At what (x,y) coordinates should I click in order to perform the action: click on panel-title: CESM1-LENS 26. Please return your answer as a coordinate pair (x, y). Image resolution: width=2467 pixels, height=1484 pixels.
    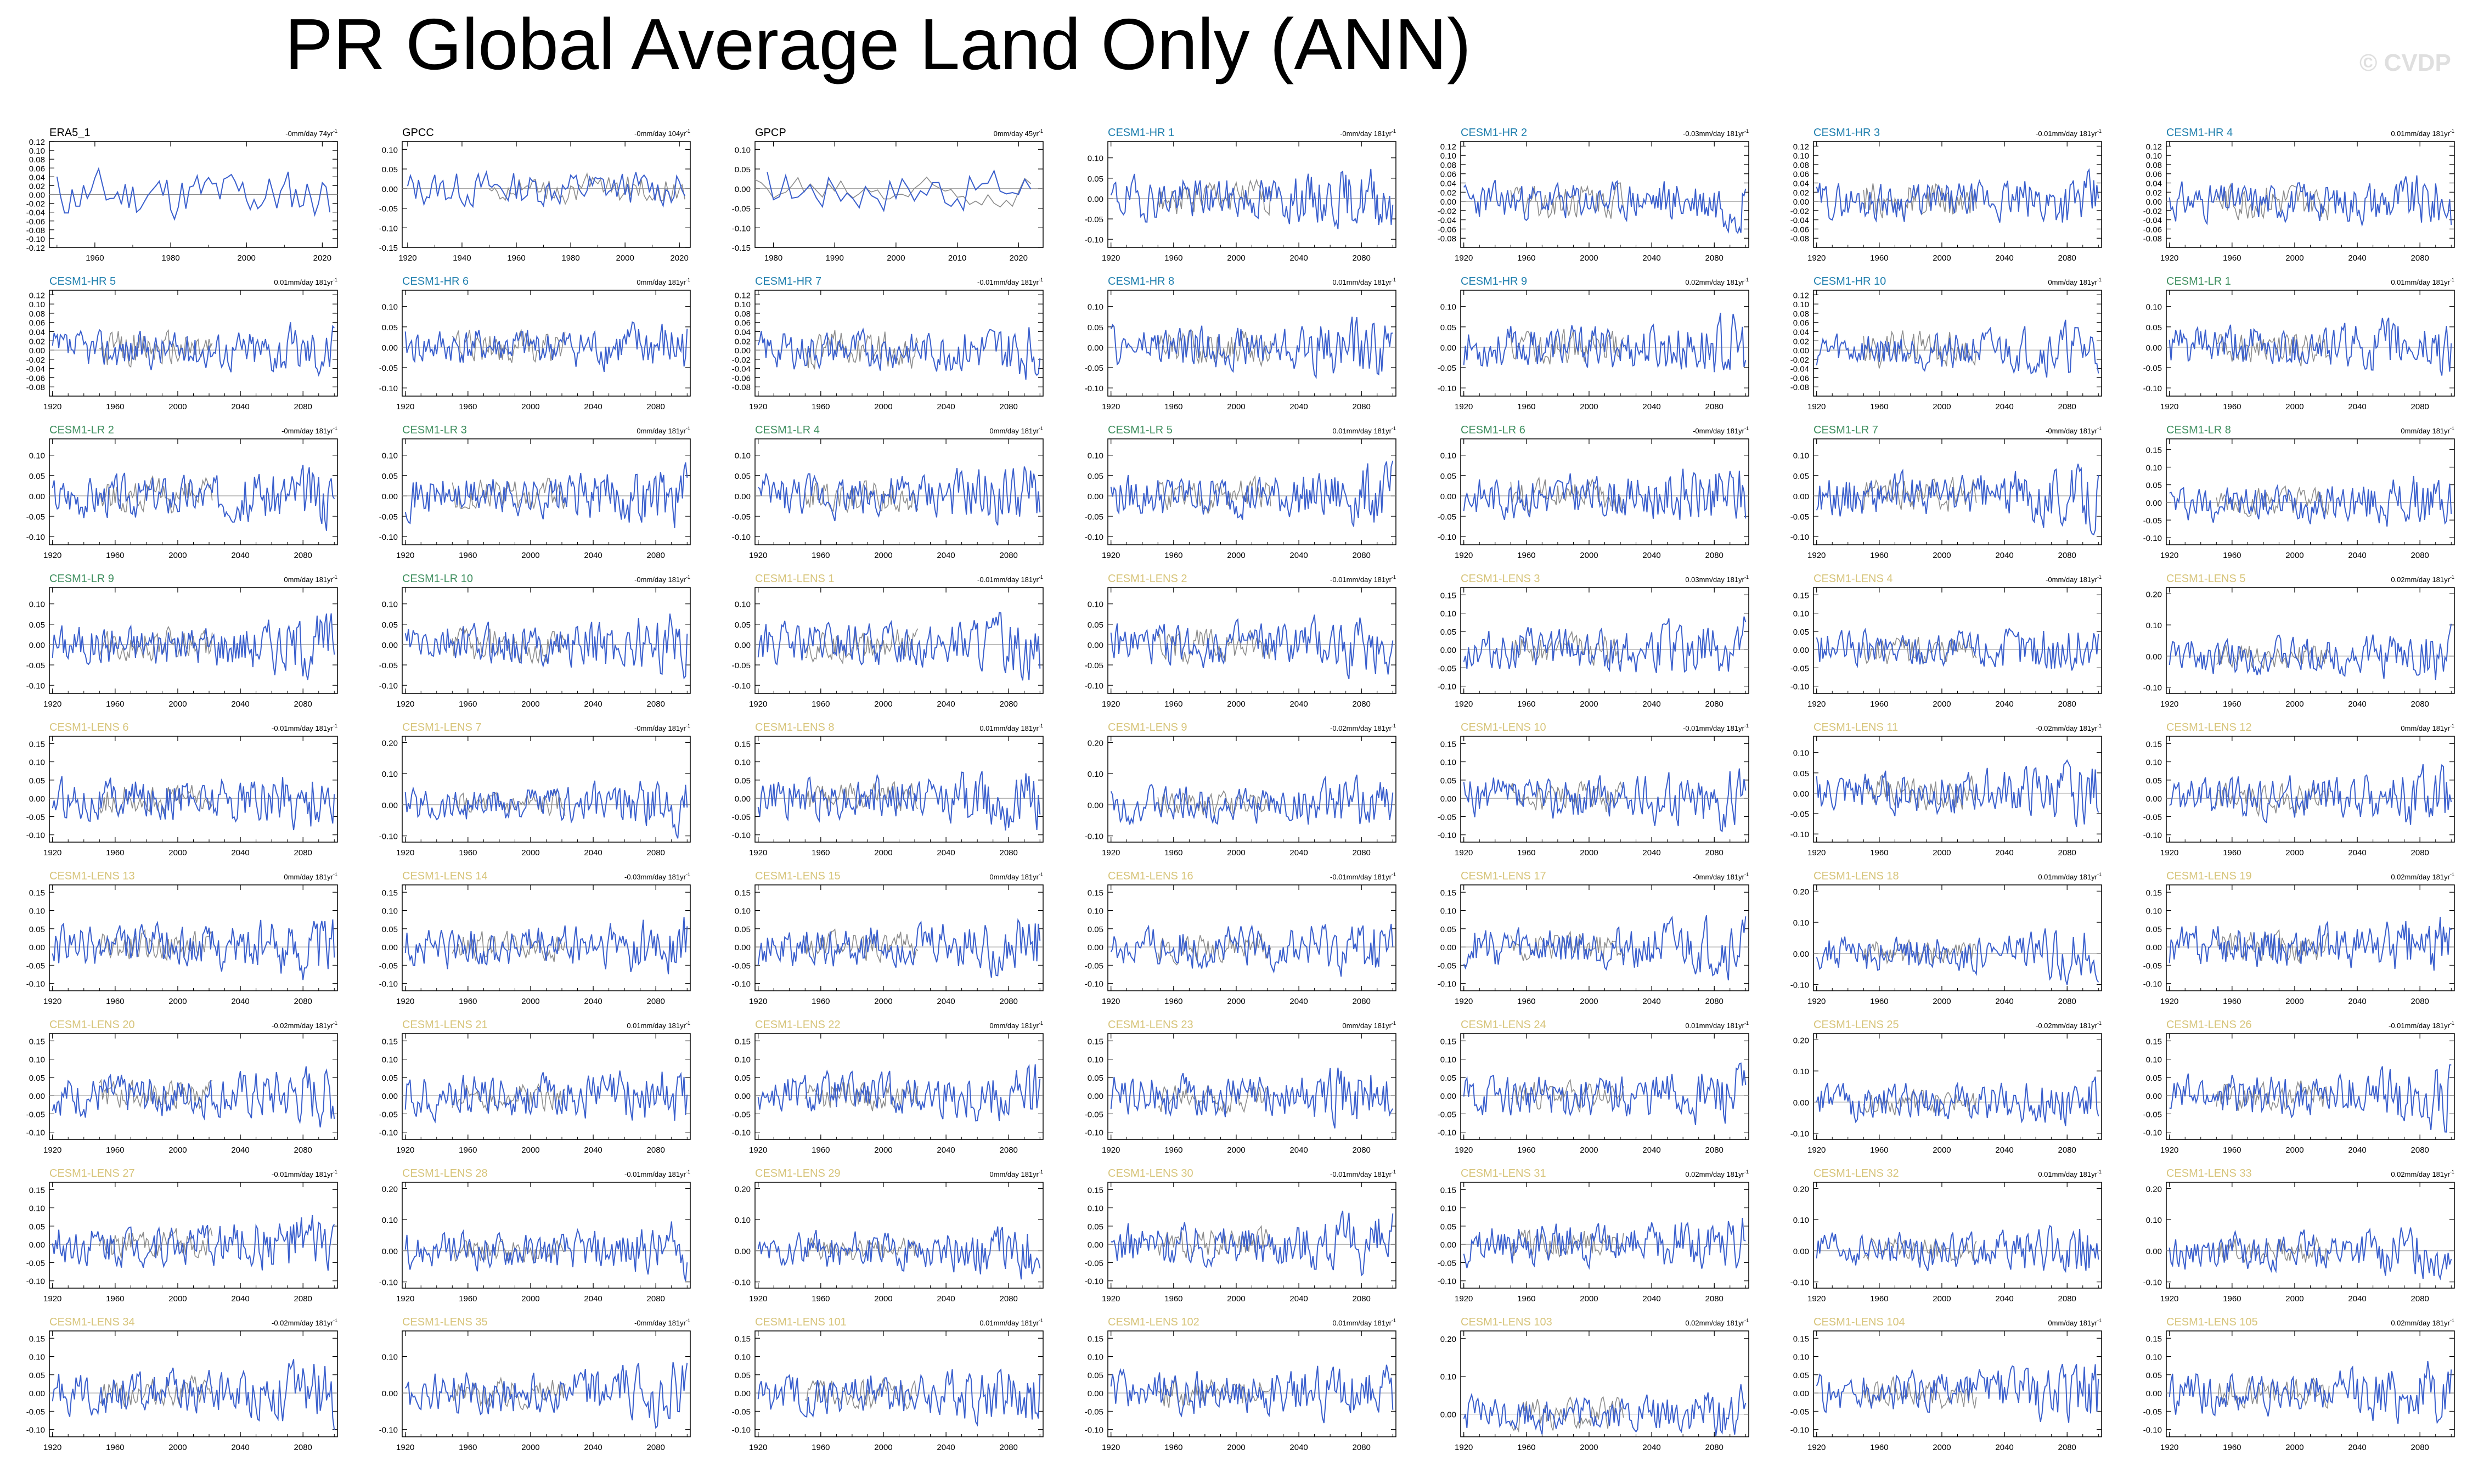
    Looking at the image, I should click on (2209, 1025).